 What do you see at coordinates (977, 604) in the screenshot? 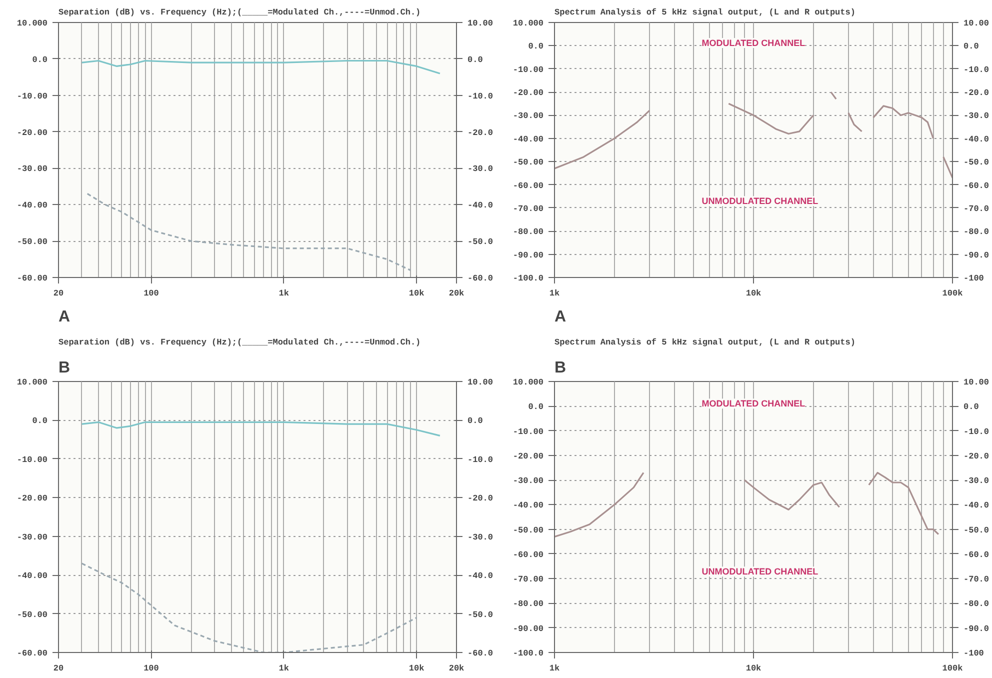
I see `y2-tick-label: -80.0` at bounding box center [977, 604].